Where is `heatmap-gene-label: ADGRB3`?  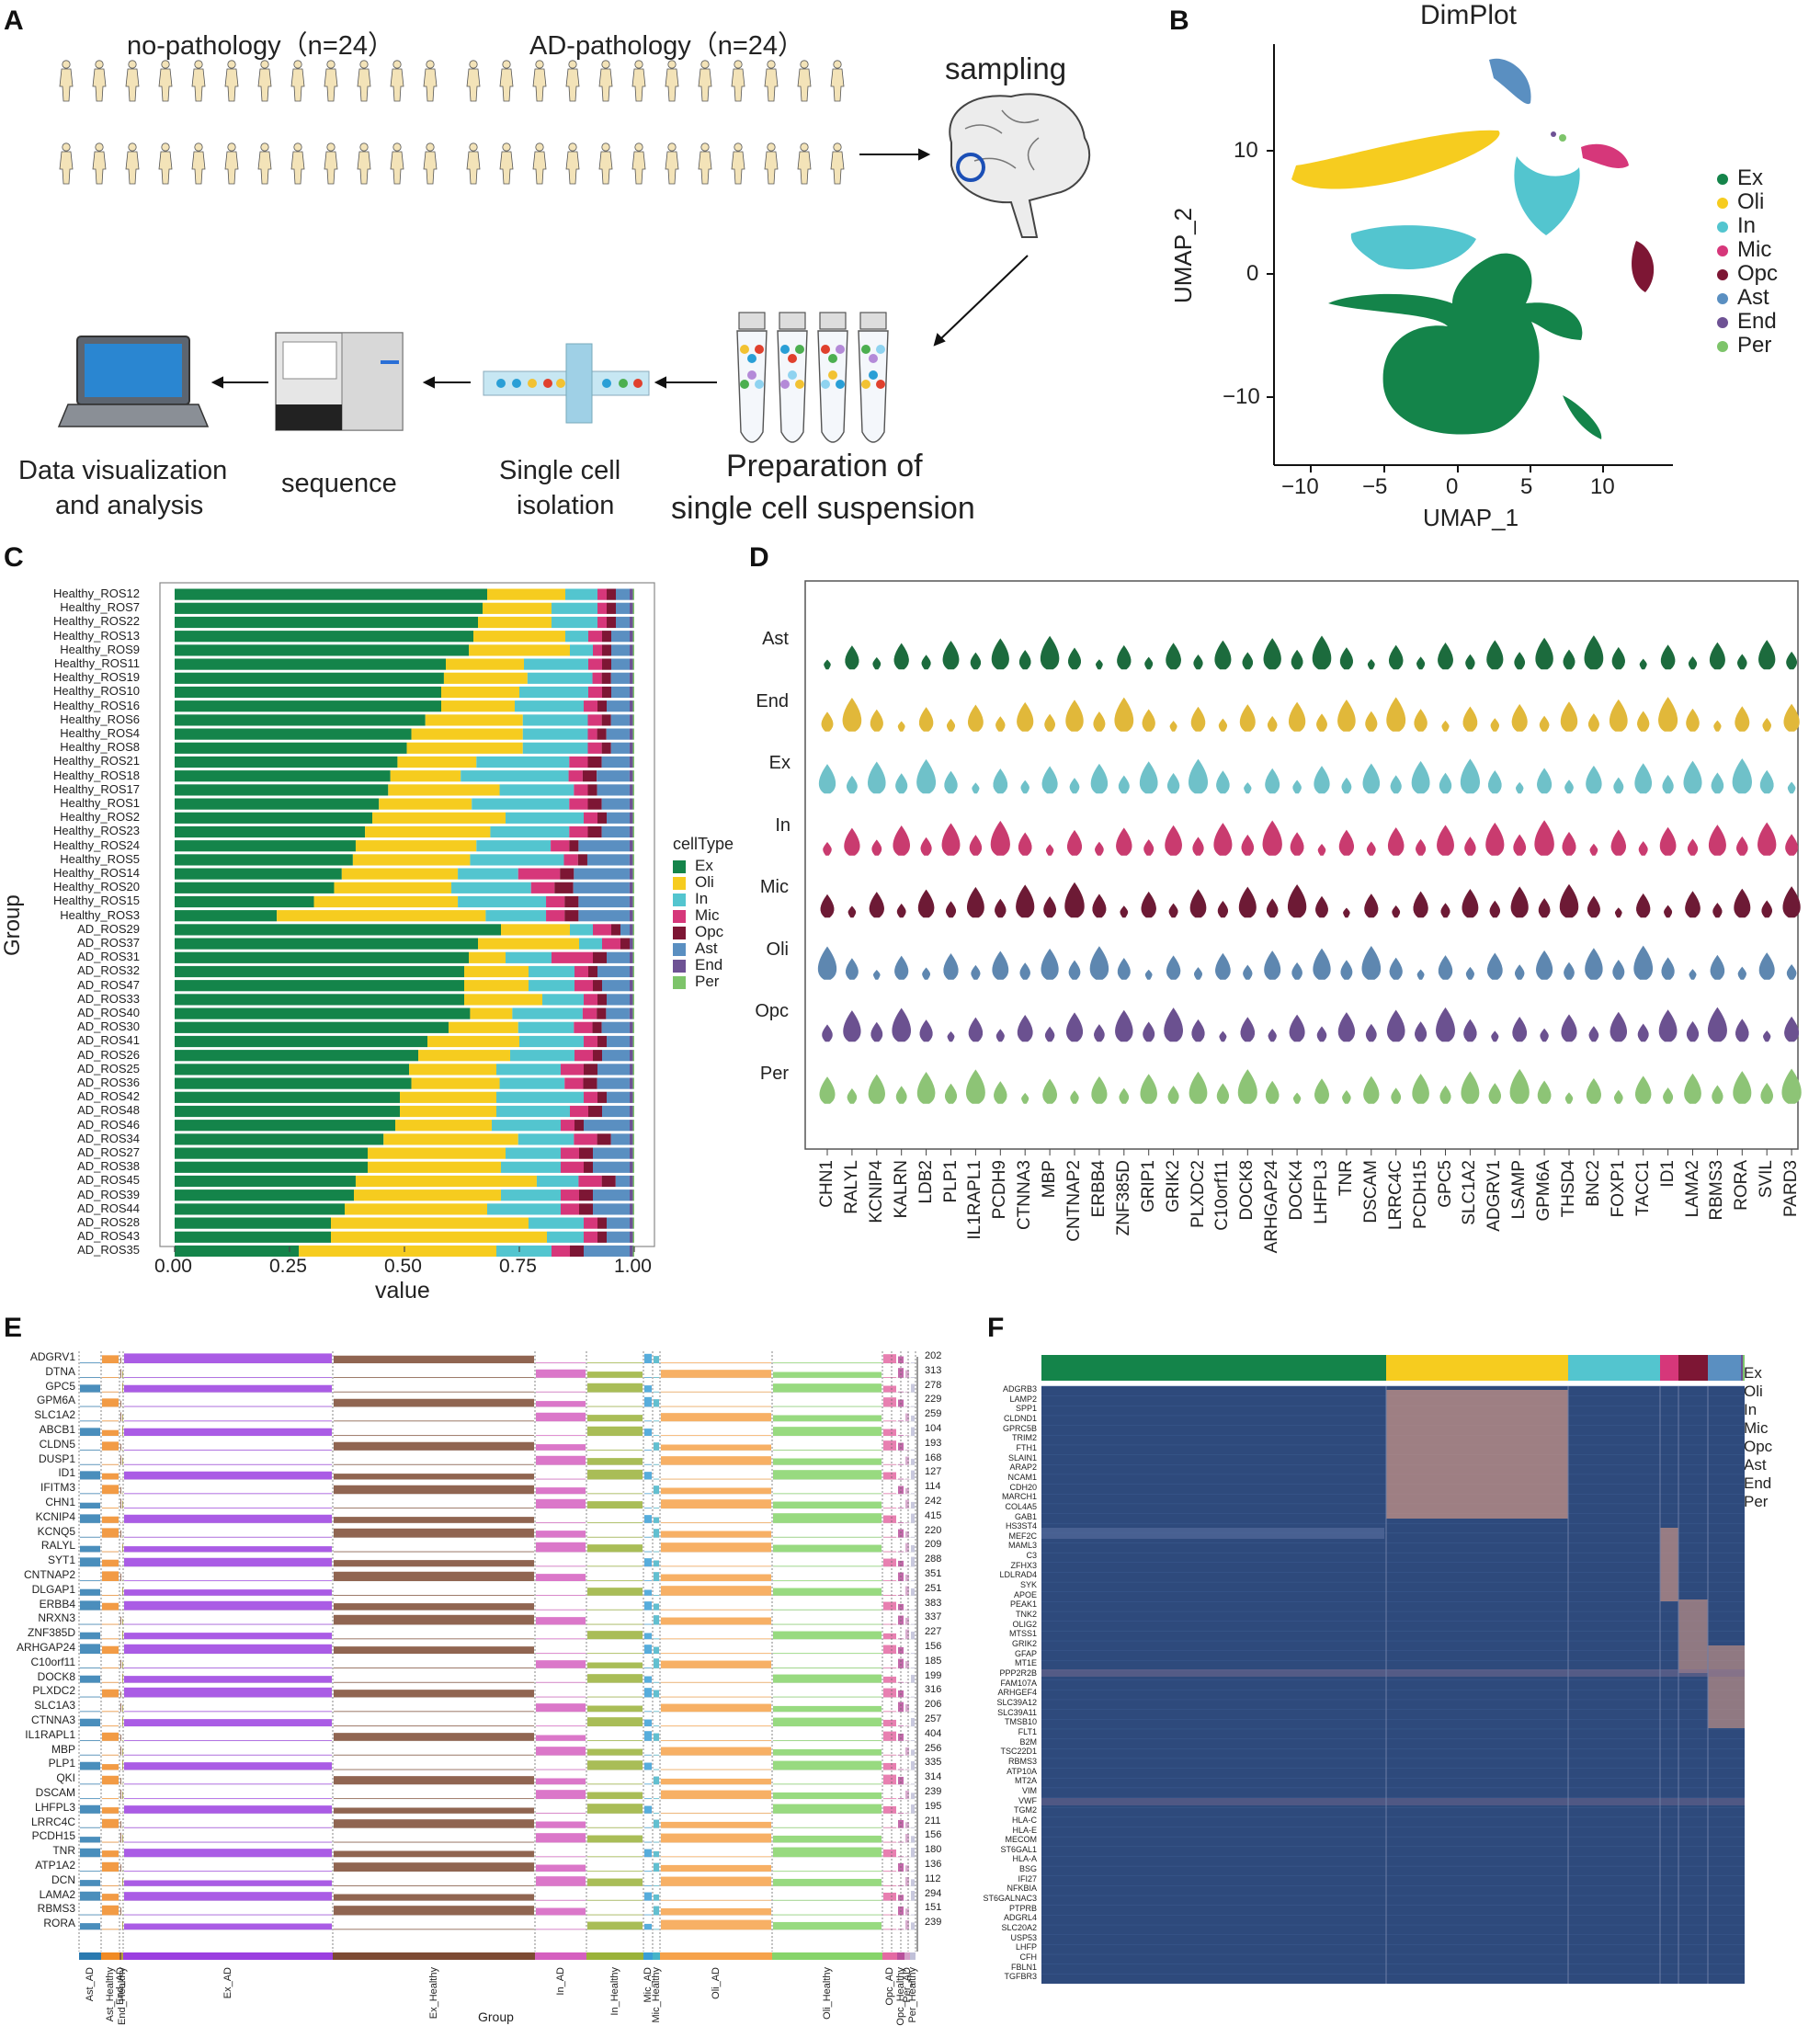 heatmap-gene-label: ADGRB3 is located at coordinates (1019, 1389).